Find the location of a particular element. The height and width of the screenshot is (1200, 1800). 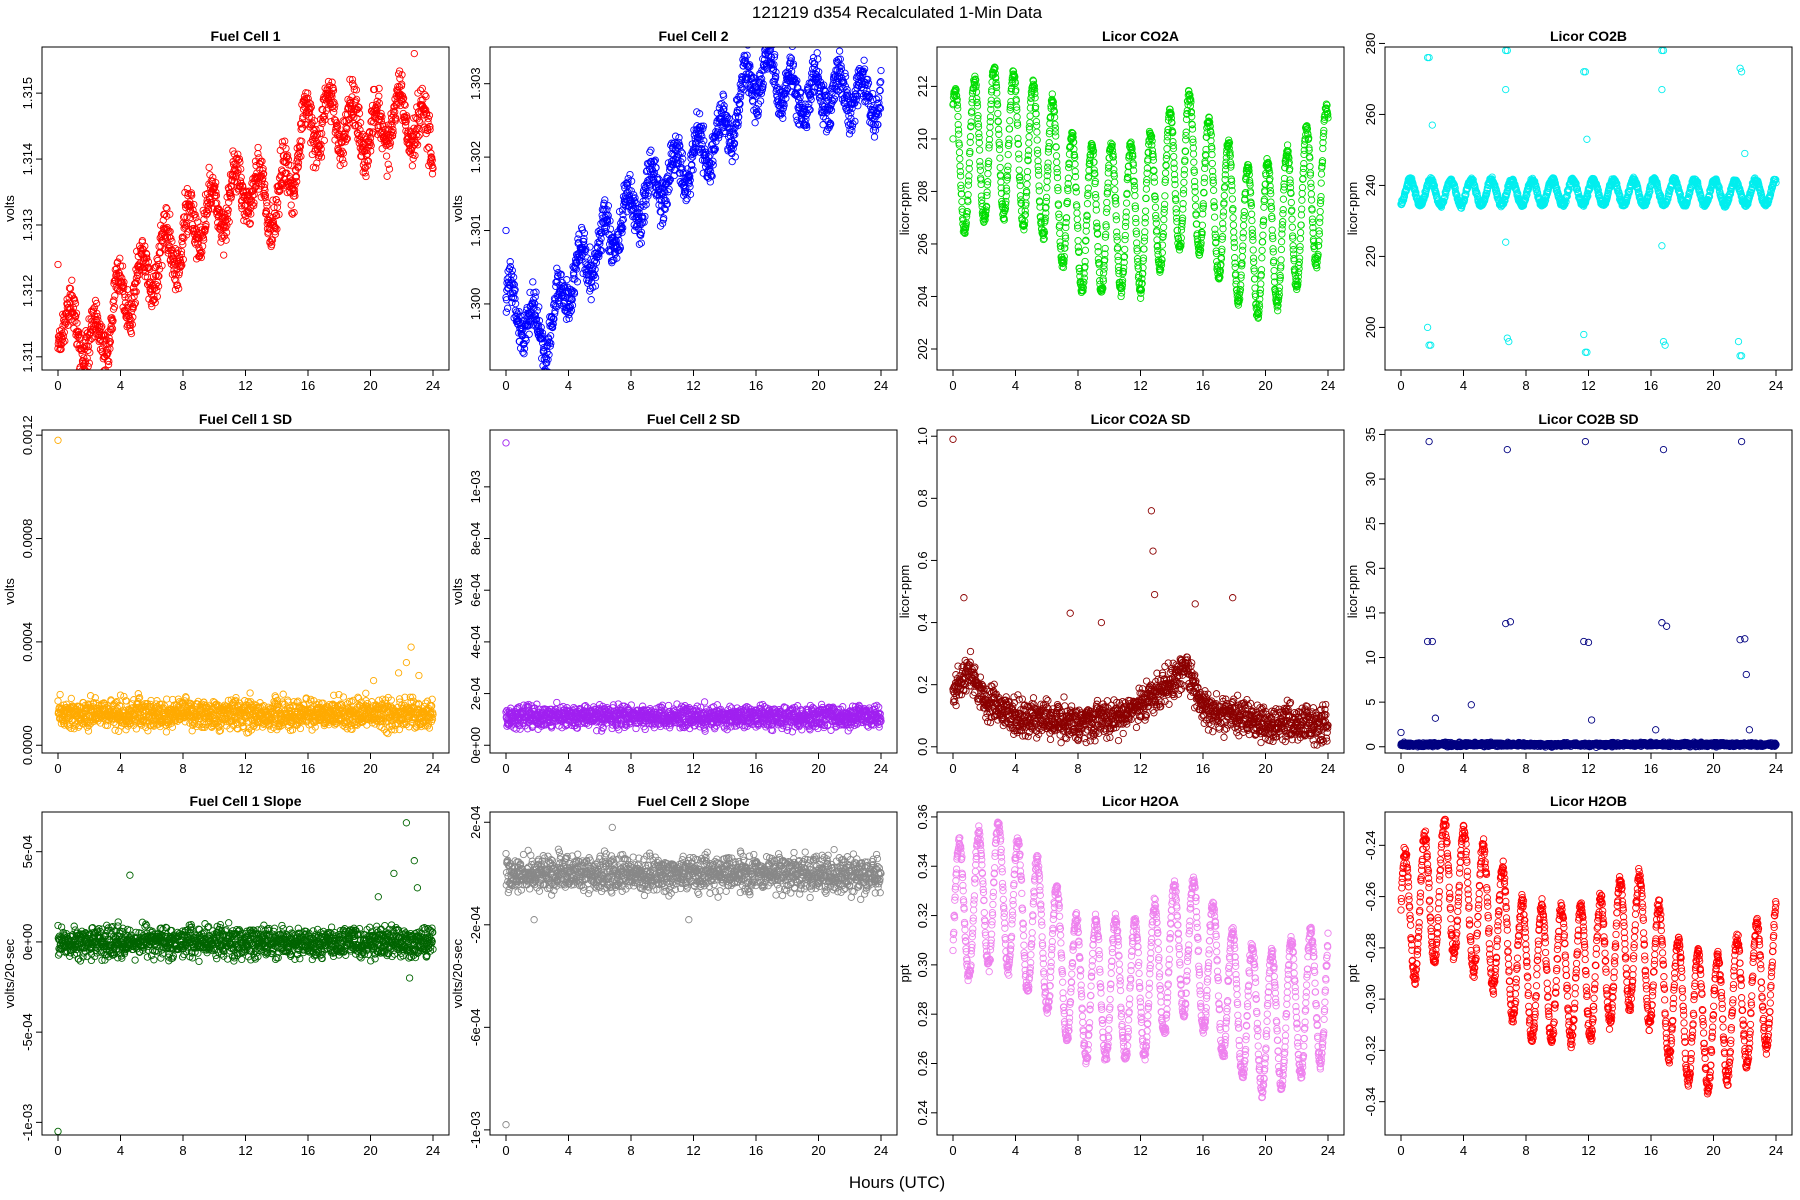

x-tick-label: 4 is located at coordinates (568, 385).